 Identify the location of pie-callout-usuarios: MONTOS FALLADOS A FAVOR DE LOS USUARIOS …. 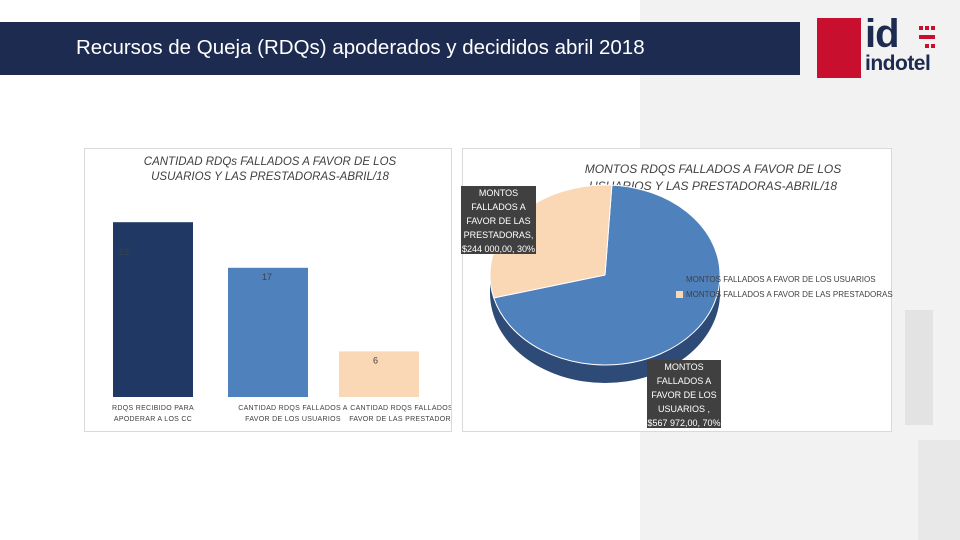
(684, 394).